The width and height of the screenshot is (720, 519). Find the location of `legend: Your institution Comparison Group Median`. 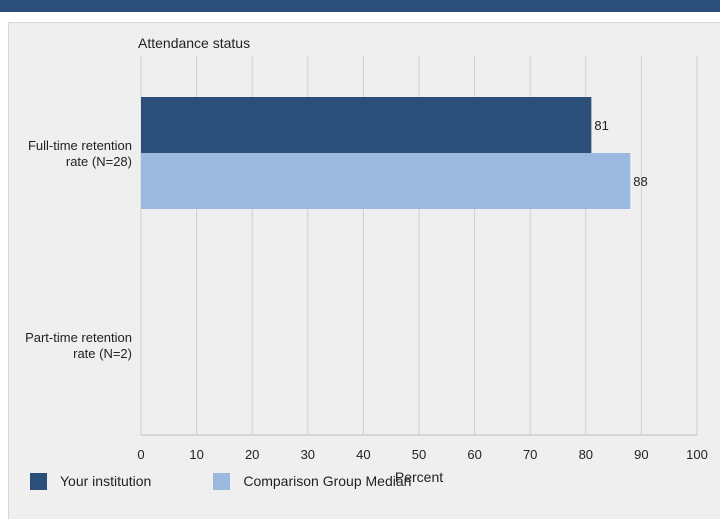

legend: Your institution Comparison Group Median is located at coordinates (251, 481).